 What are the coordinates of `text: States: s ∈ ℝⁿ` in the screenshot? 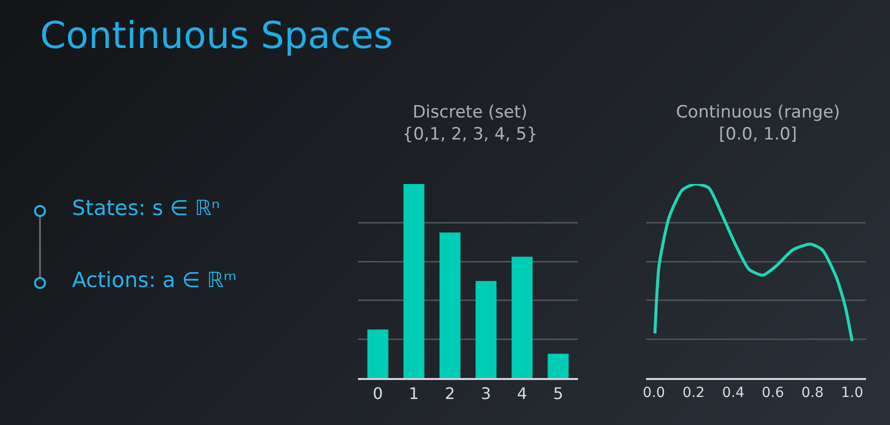 It's located at (146, 208).